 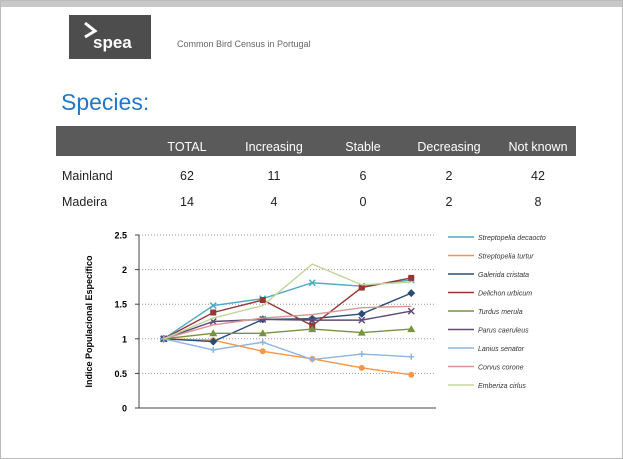 What do you see at coordinates (124, 409) in the screenshot?
I see `y-tick-label: 0` at bounding box center [124, 409].